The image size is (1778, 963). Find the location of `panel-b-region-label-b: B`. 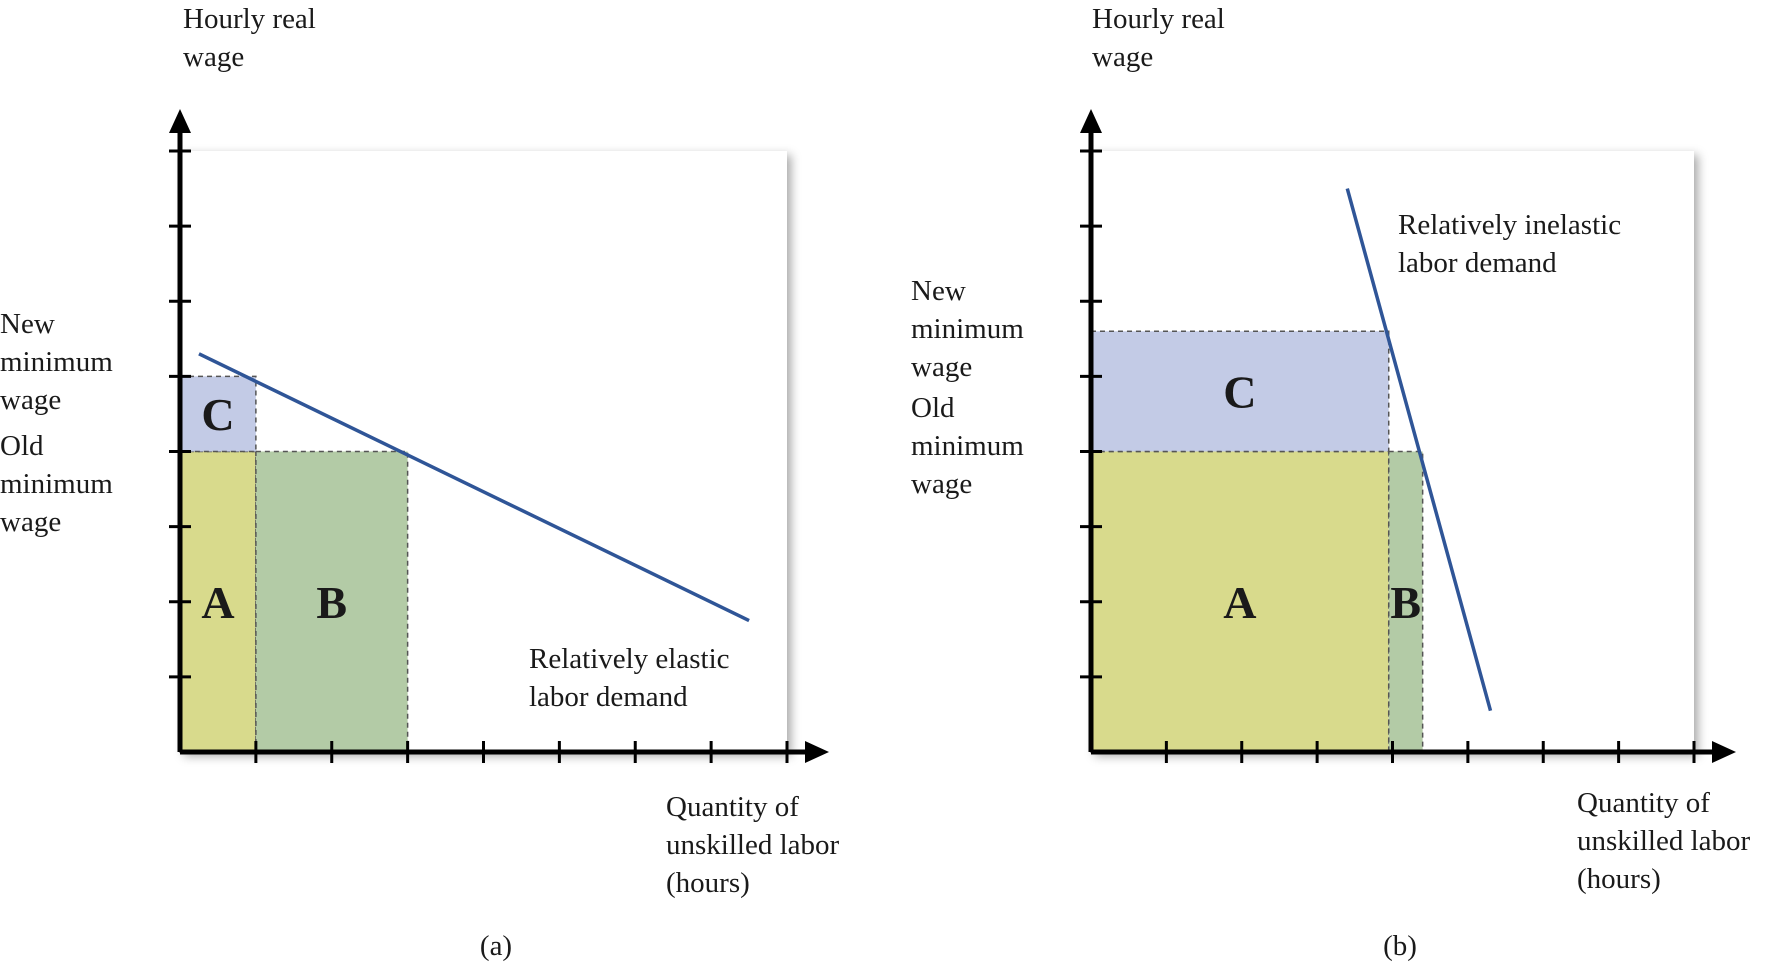

panel-b-region-label-b: B is located at coordinates (1405, 602).